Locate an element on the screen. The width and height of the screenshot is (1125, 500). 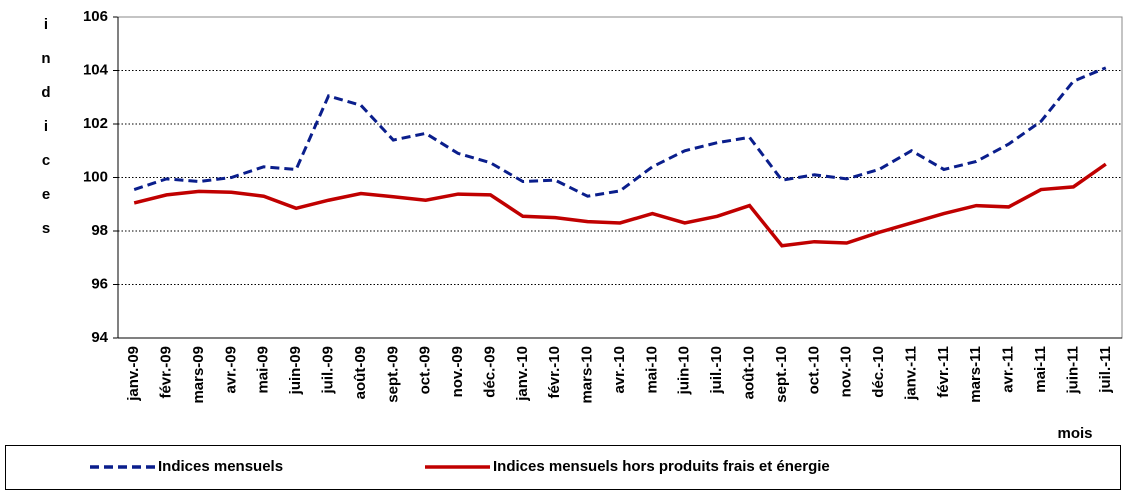
x-tick-label: nov.-10 is located at coordinates (846, 371).